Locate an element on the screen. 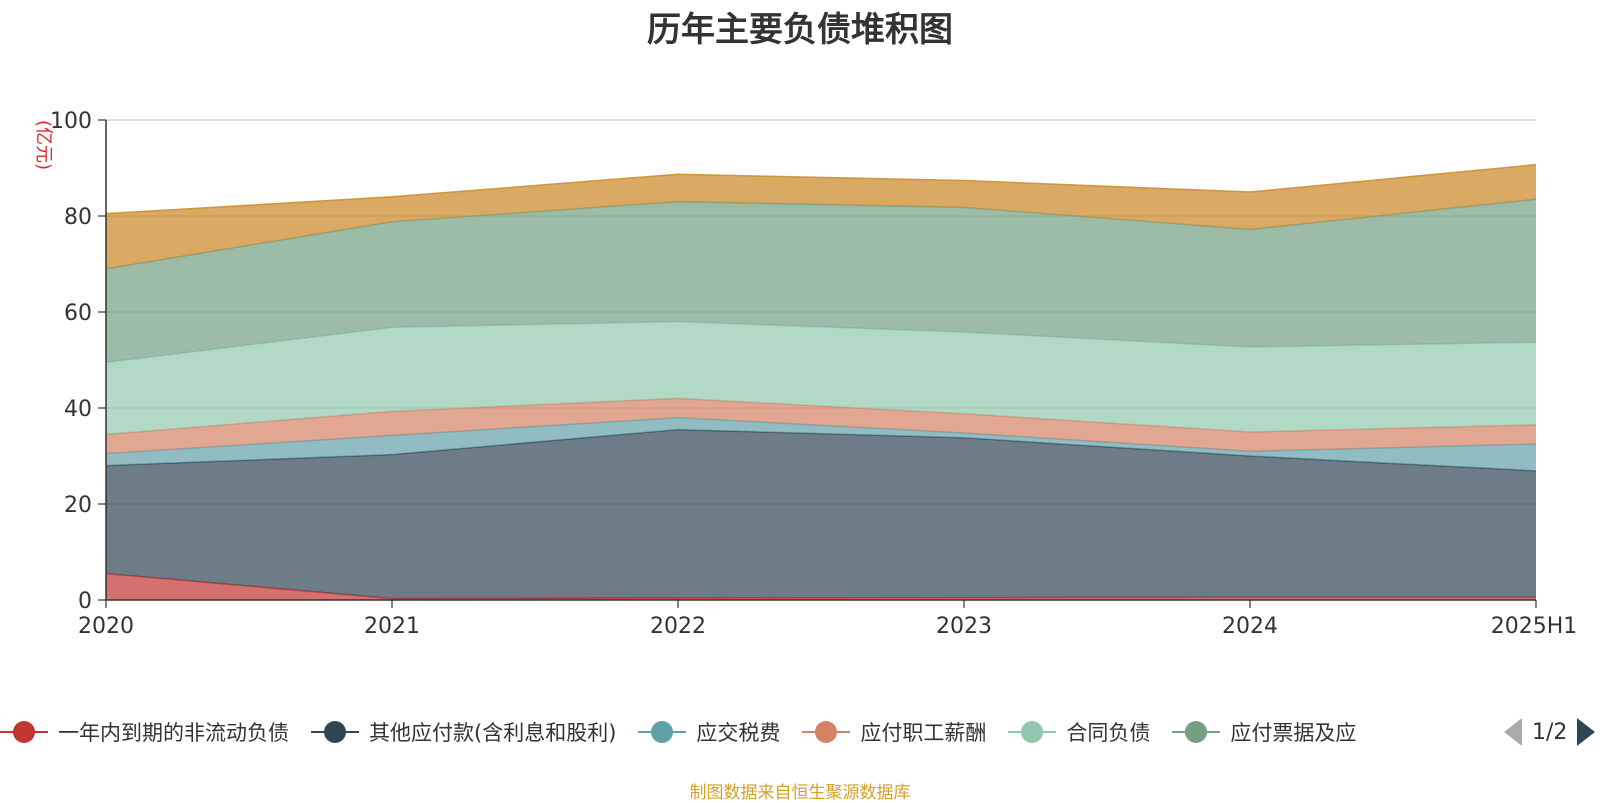  legend-prev-icon is located at coordinates (1513, 732).